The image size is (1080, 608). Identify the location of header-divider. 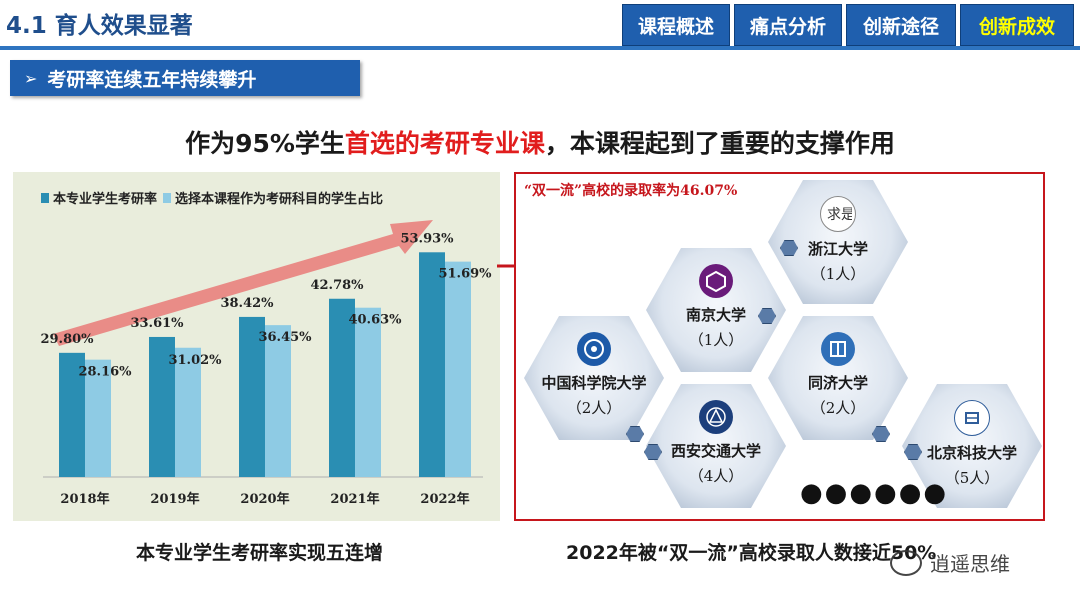
(540, 48).